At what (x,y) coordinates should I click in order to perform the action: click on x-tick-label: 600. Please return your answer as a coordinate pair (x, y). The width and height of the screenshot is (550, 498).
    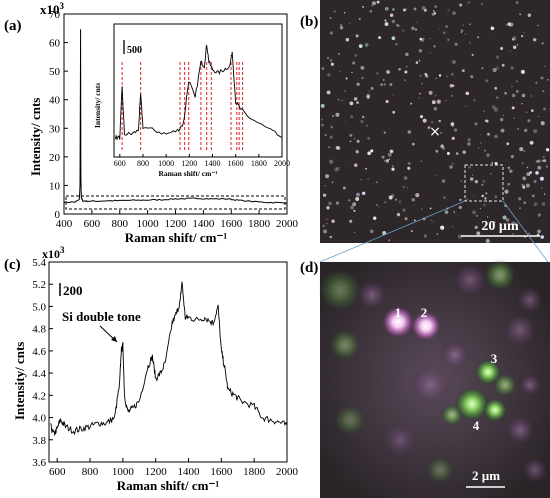
    Looking at the image, I should click on (57, 472).